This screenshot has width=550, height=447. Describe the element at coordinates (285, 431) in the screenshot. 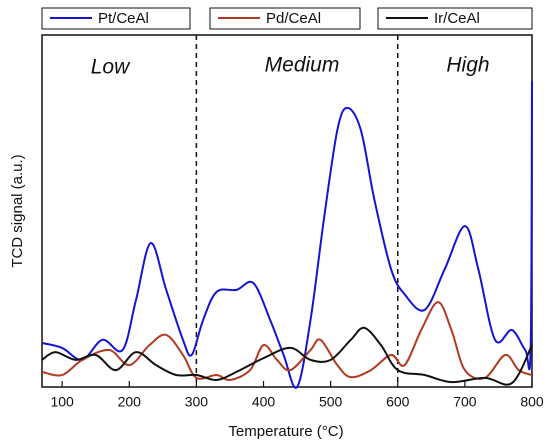

I see `x-axis-label: Temperature (°C)` at that location.